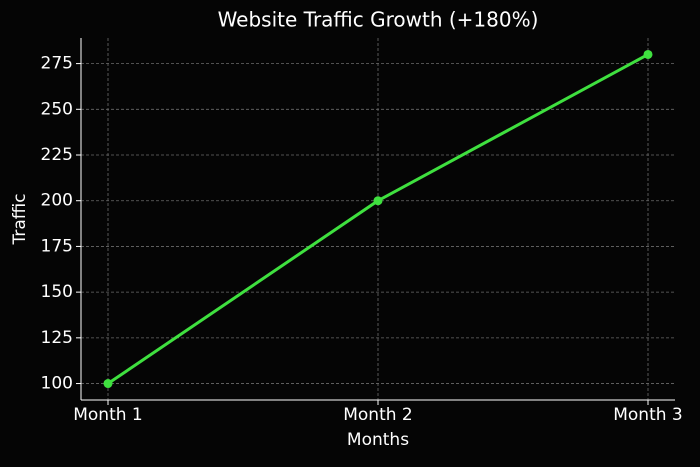  What do you see at coordinates (108, 415) in the screenshot?
I see `x-tick-label: Month 1` at bounding box center [108, 415].